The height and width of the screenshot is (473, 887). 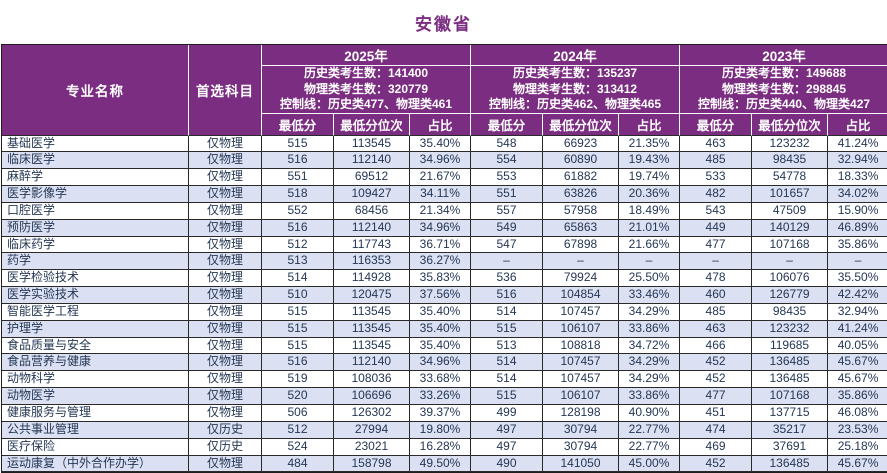 I want to click on value-cell: 35.83%, so click(x=441, y=279).